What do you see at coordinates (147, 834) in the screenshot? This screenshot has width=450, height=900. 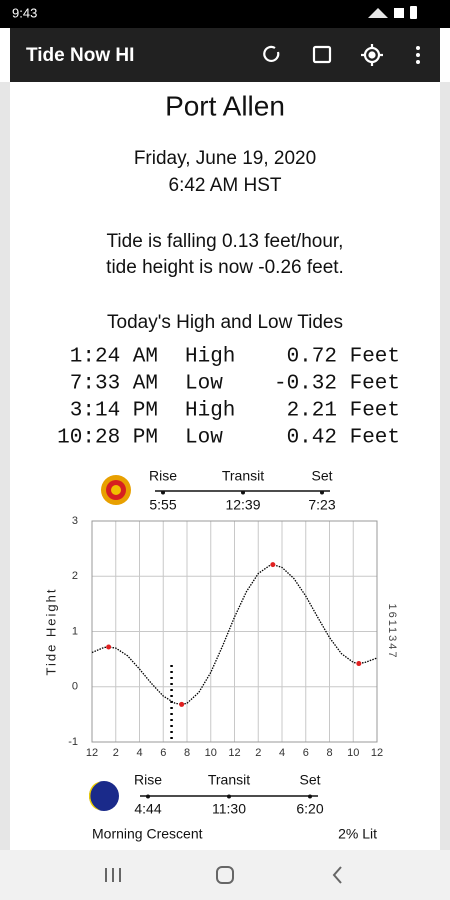 I see `moon-phase: Morning Crescent` at bounding box center [147, 834].